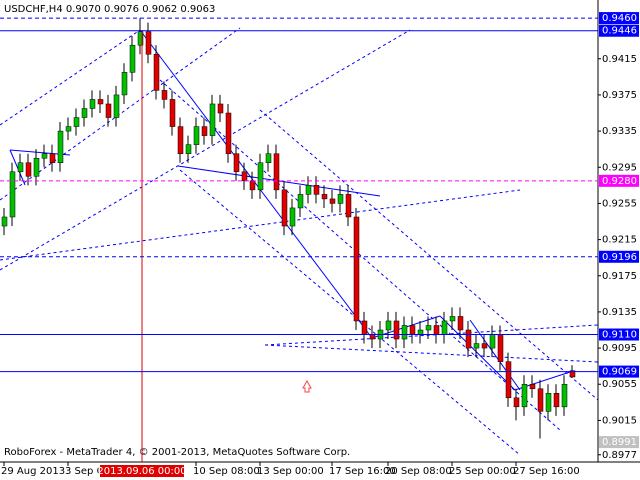  I want to click on y-tick-label: 0.9295, so click(619, 167).